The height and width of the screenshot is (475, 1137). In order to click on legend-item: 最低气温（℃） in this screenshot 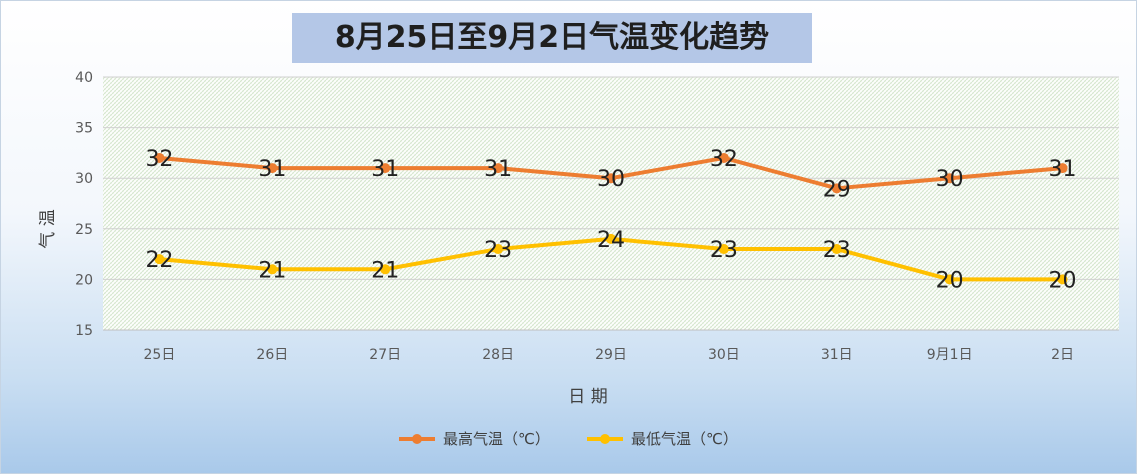, I will do `click(662, 439)`.